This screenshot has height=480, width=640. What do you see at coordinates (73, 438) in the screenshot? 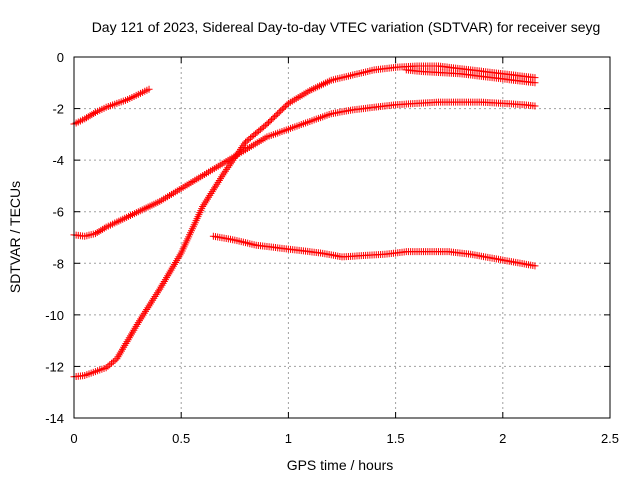
I see `x-tick-label: 0` at bounding box center [73, 438].